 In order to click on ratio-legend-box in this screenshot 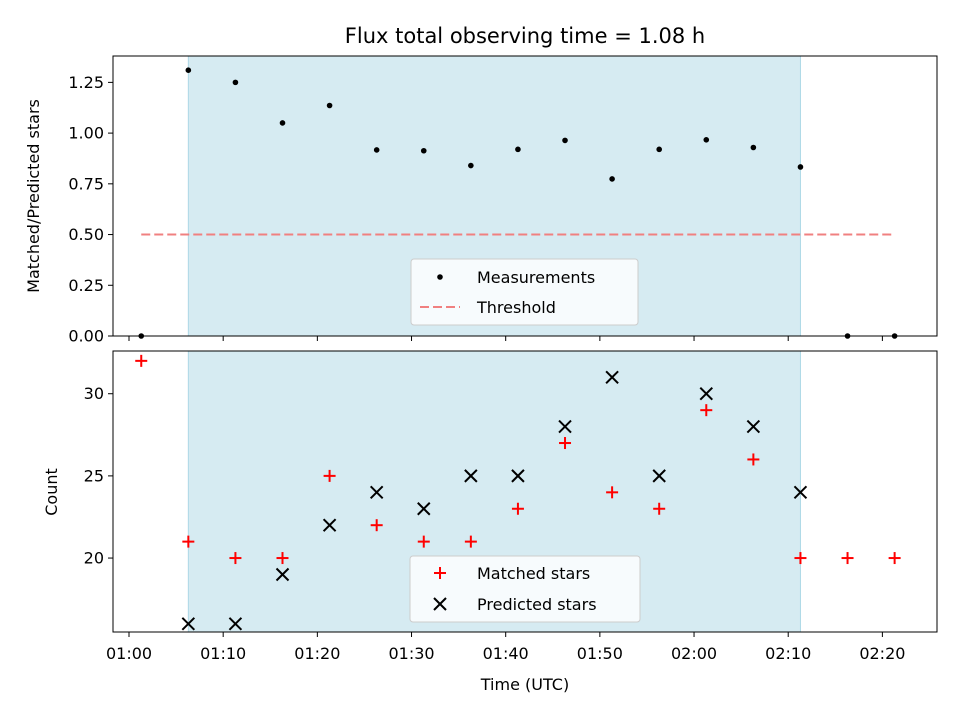, I will do `click(524, 292)`.